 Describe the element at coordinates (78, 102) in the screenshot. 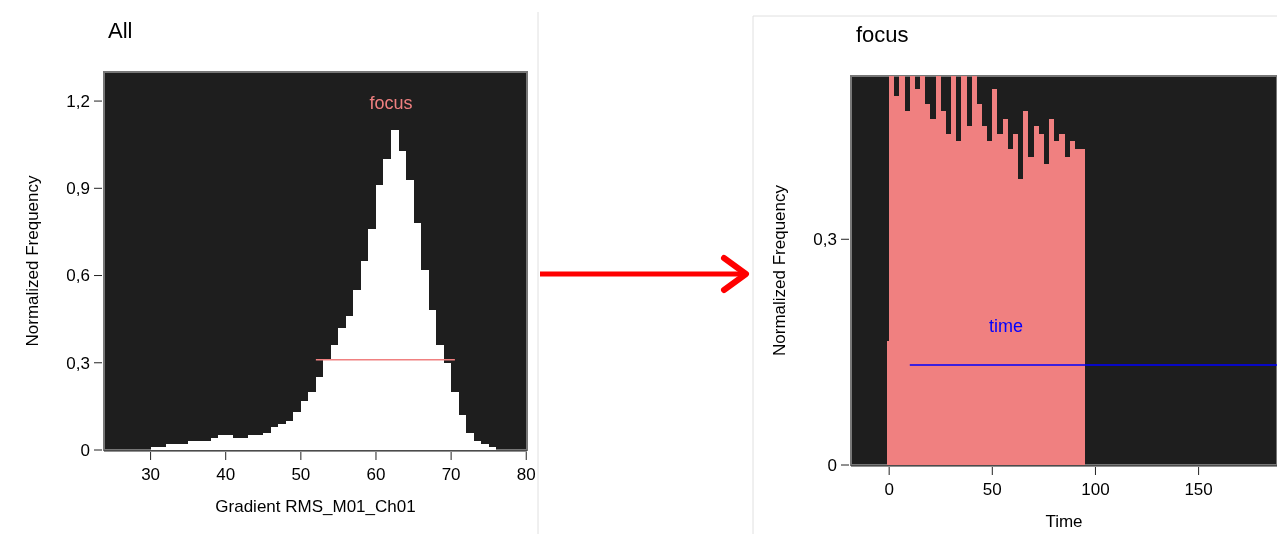

I see `y-tick-label: 1,2` at that location.